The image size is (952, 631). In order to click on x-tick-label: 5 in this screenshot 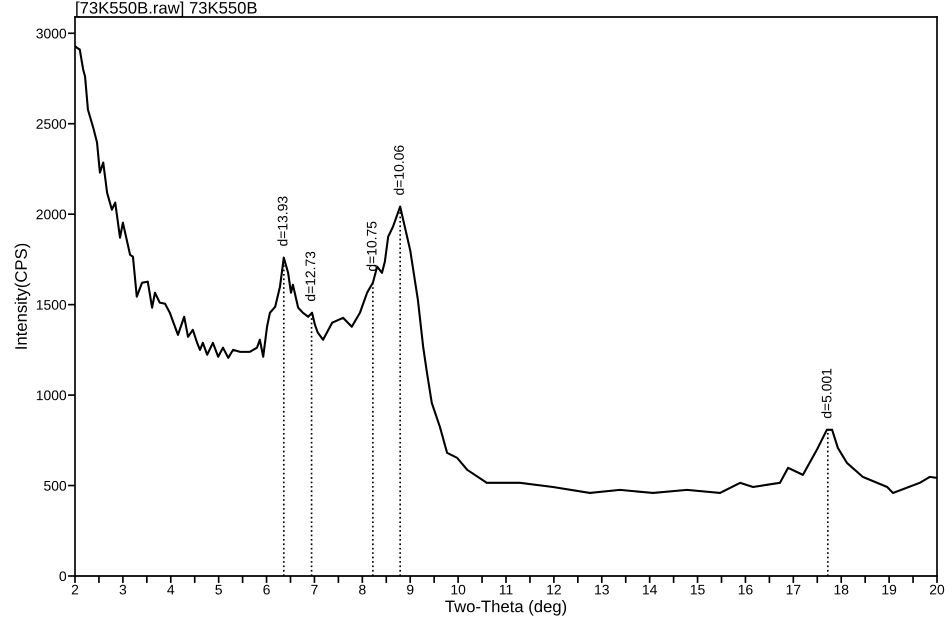, I will do `click(218, 589)`.